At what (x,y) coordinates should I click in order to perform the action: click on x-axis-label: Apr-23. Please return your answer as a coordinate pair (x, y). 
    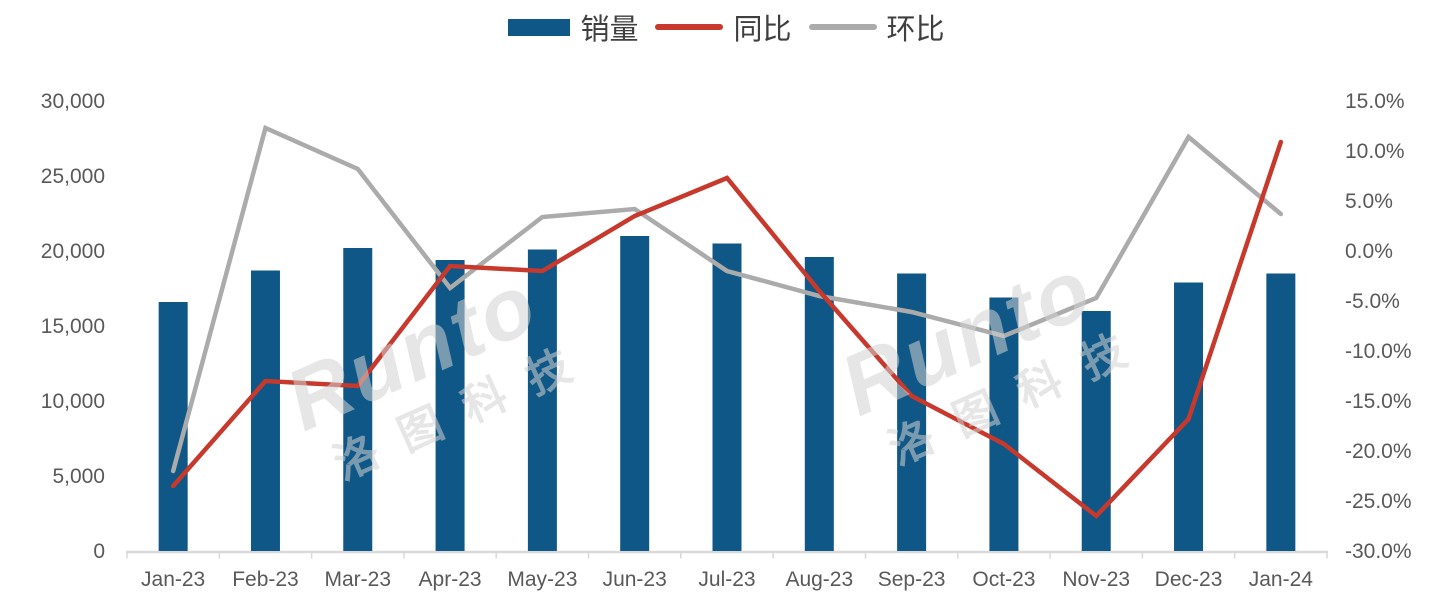
    Looking at the image, I should click on (450, 579).